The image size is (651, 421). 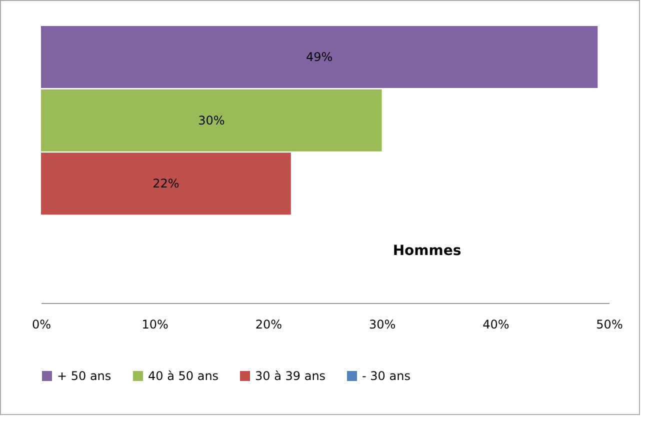 I want to click on legend-label: 40 à 50 ans, so click(x=183, y=376).